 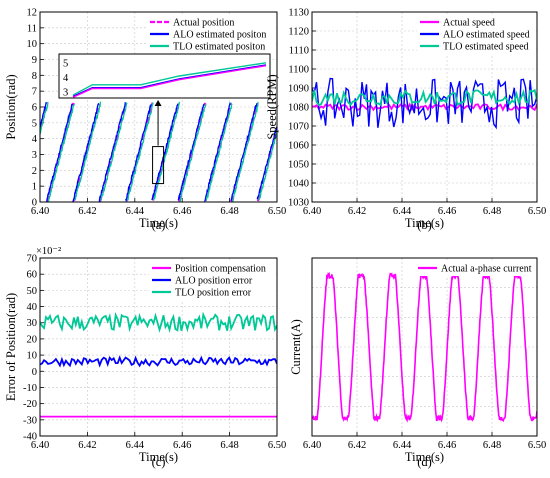 What do you see at coordinates (32, 275) in the screenshot?
I see `y-tick-label: 60` at bounding box center [32, 275].